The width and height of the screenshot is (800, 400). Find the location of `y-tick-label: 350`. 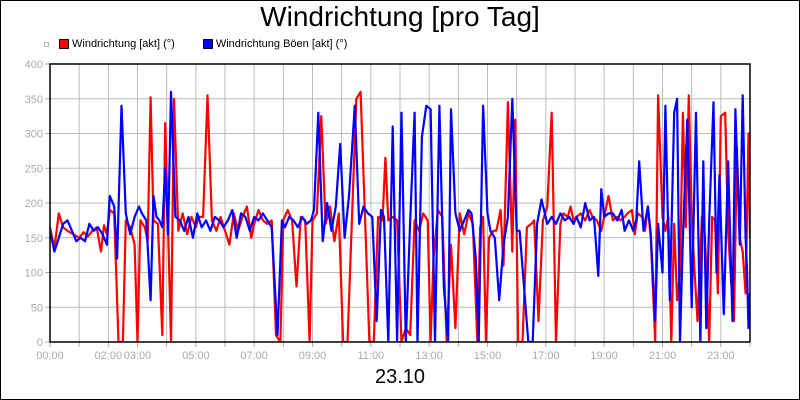

y-tick-label: 350 is located at coordinates (34, 100).